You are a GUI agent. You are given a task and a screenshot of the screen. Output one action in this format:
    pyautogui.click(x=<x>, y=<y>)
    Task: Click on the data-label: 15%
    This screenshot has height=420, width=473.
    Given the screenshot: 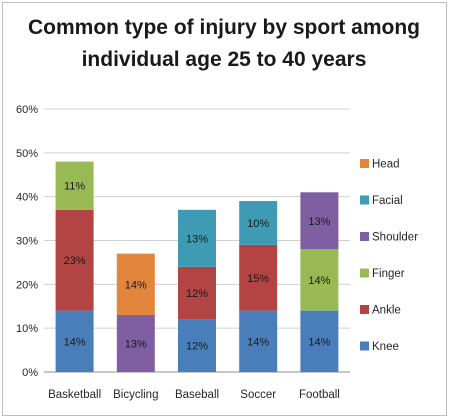 What is the action you would take?
    pyautogui.click(x=258, y=279)
    